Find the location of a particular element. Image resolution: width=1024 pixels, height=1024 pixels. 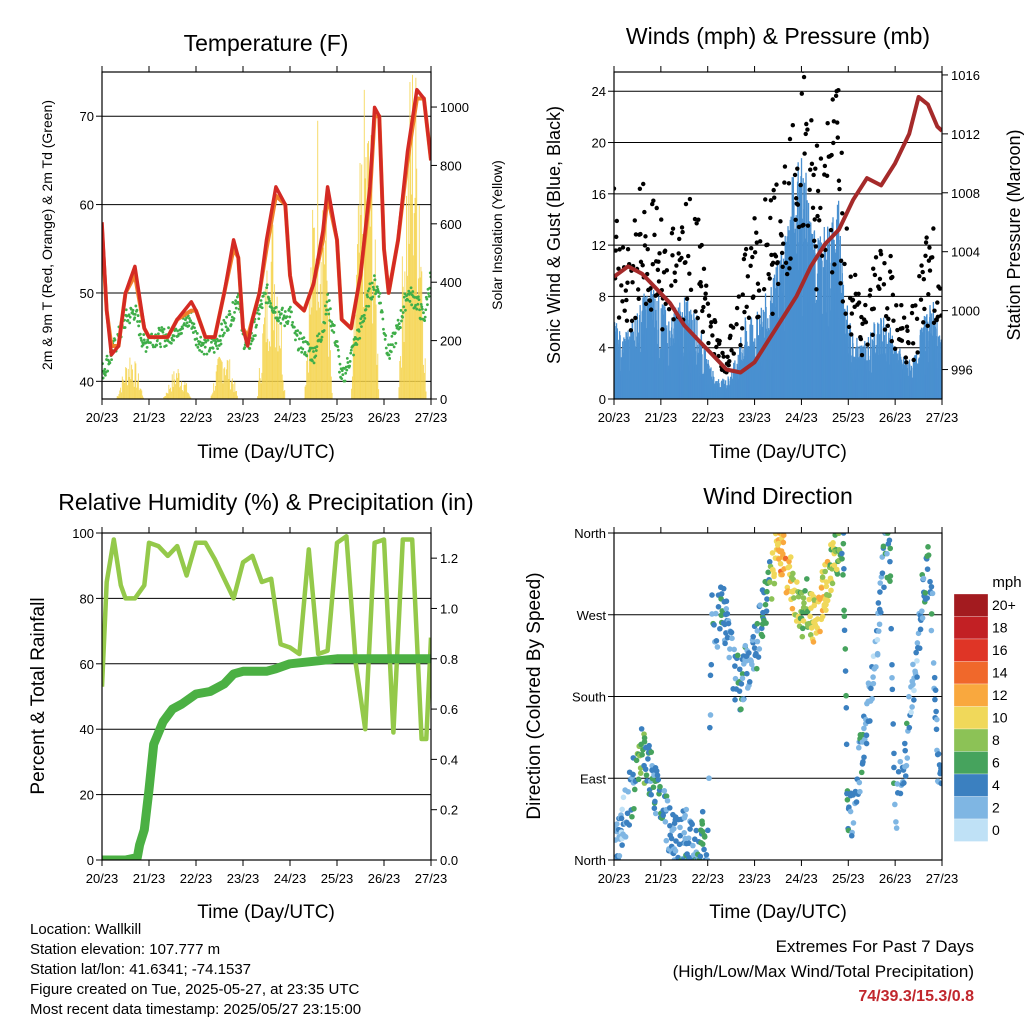

x-tick-label: 24/23 is located at coordinates (801, 417).